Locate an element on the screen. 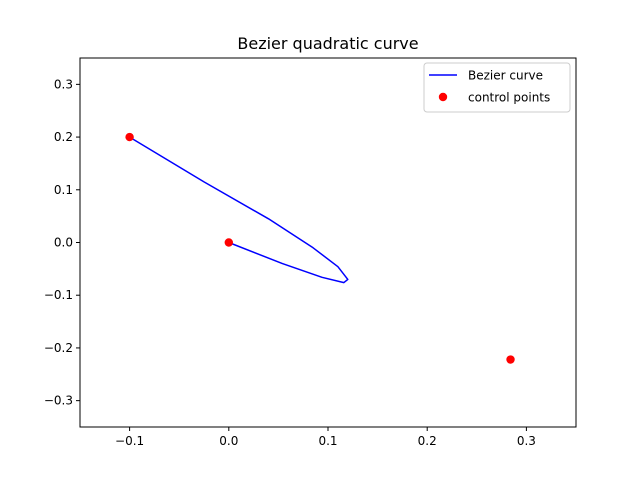 This screenshot has width=640, height=484. y-tick-label: −0.1 is located at coordinates (58, 295).